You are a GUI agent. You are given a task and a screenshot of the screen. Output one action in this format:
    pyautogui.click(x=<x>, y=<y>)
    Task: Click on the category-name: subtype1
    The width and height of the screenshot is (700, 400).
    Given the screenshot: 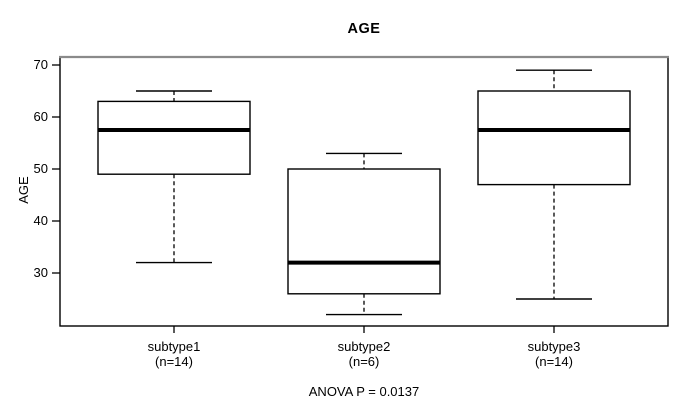 What is the action you would take?
    pyautogui.click(x=174, y=346)
    